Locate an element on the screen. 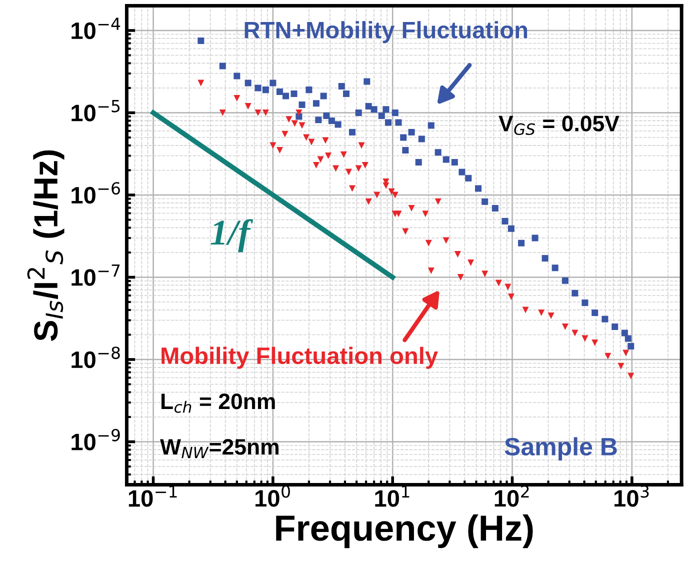  y-axis-title: S$_{Is}$/I$^{2}$$_{S}$ (1/Hz) is located at coordinates (45, 245).